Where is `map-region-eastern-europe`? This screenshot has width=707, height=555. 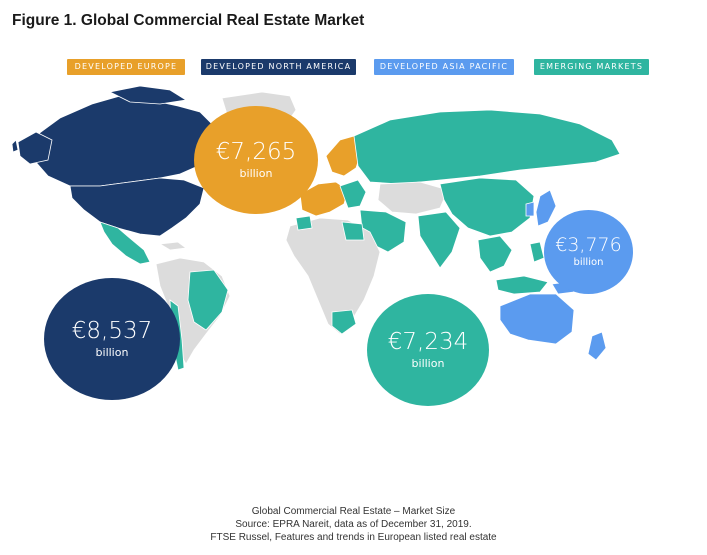 map-region-eastern-europe is located at coordinates (353, 194).